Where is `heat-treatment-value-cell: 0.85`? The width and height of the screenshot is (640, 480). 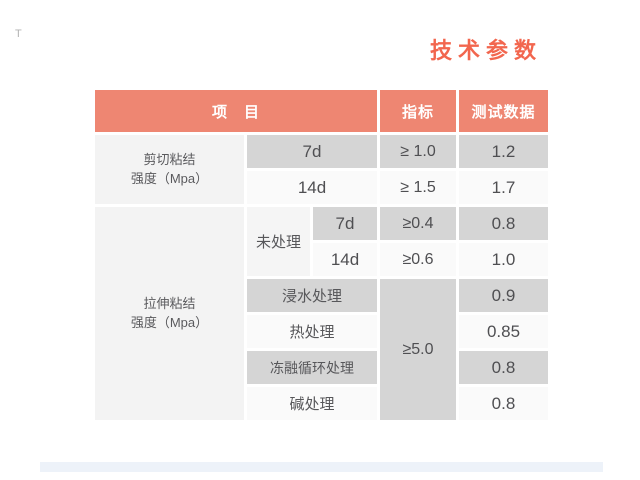
heat-treatment-value-cell: 0.85 is located at coordinates (503, 331).